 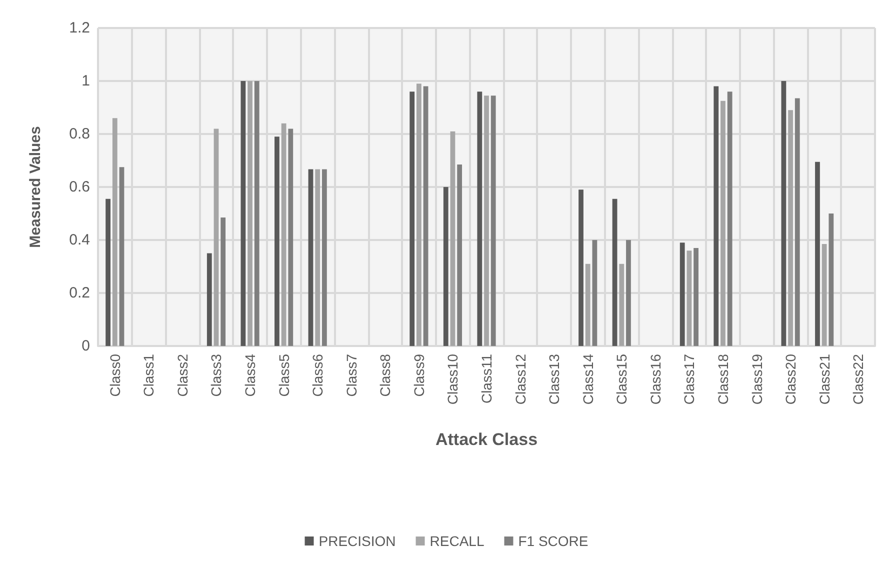 What do you see at coordinates (689, 379) in the screenshot?
I see `x-tick-label: Class17` at bounding box center [689, 379].